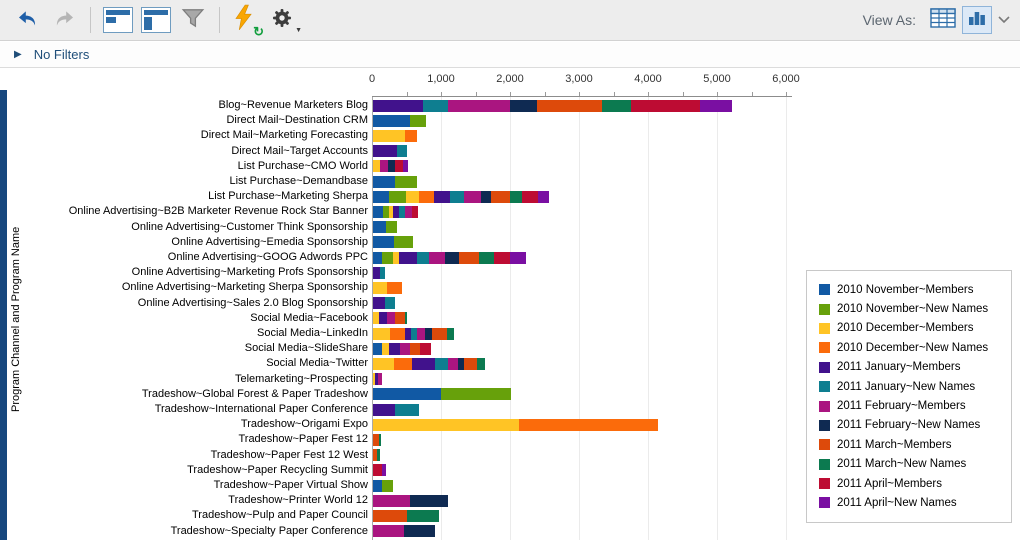 The image size is (1020, 540). What do you see at coordinates (909, 367) in the screenshot?
I see `legend-item: 2011 January~Members` at bounding box center [909, 367].